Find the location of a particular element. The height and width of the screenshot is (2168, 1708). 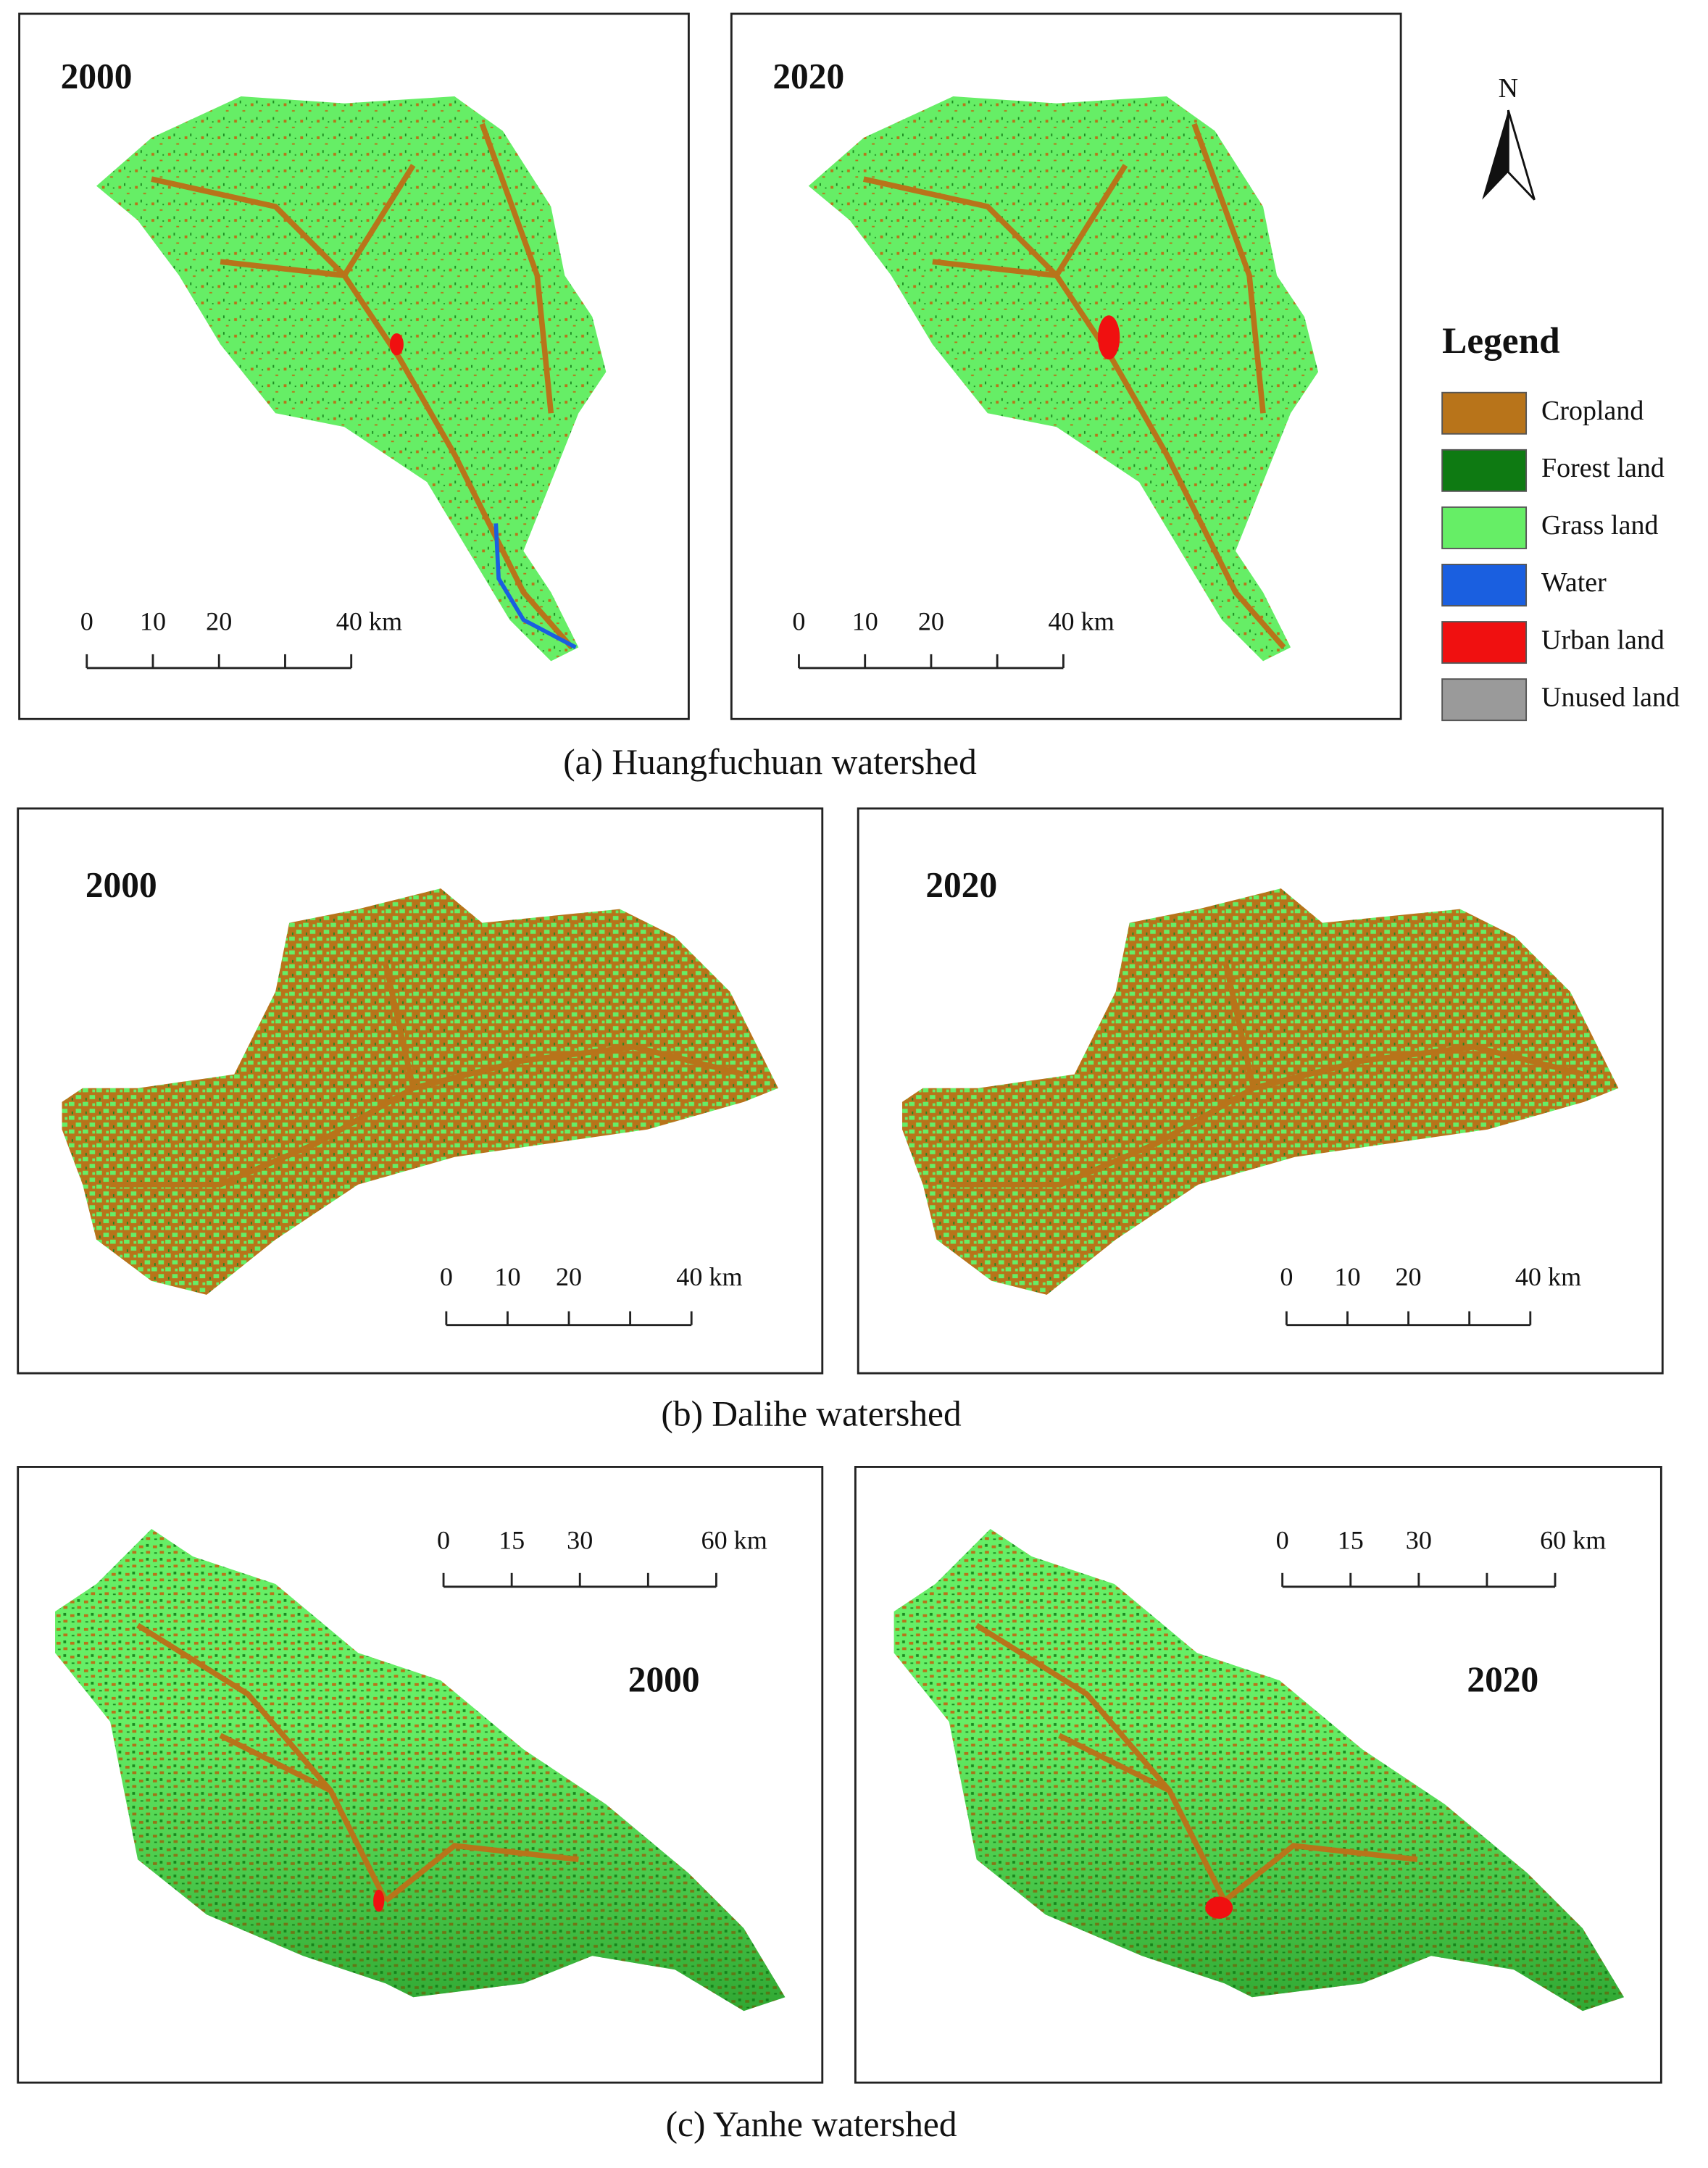

caption: (a) Huangfuchuan watershed is located at coordinates (770, 762).